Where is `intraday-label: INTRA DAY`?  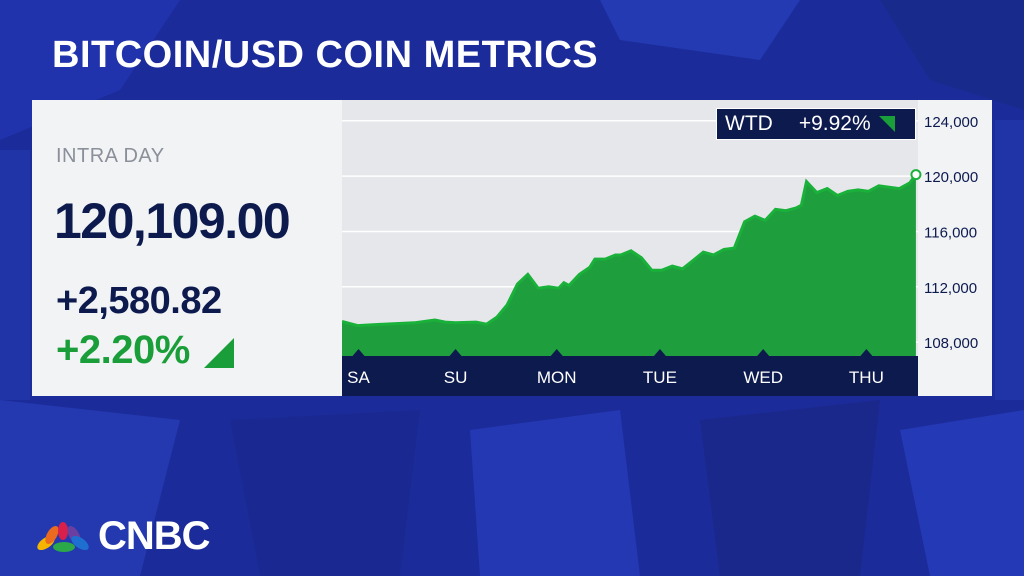
intraday-label: INTRA DAY is located at coordinates (110, 156).